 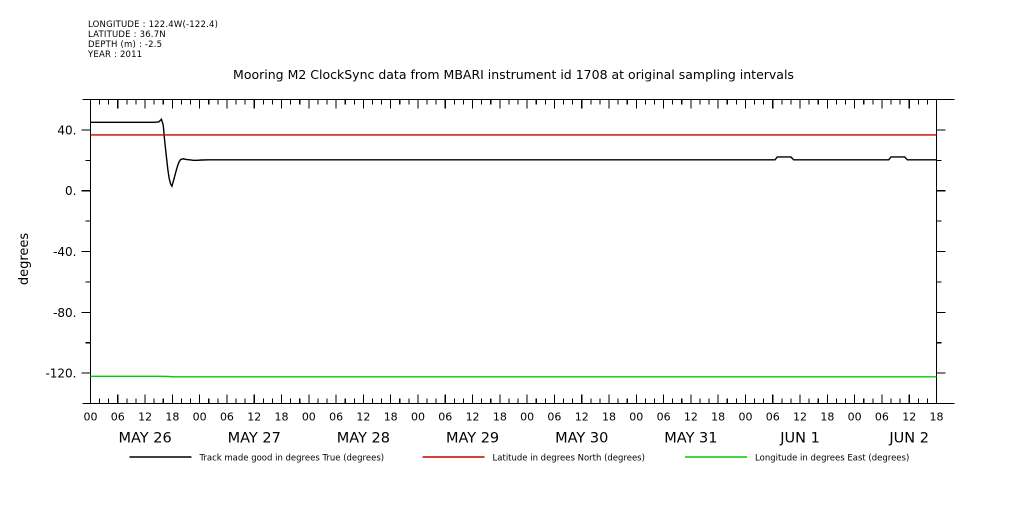 What do you see at coordinates (118, 417) in the screenshot?
I see `x-hour-label-1: 06` at bounding box center [118, 417].